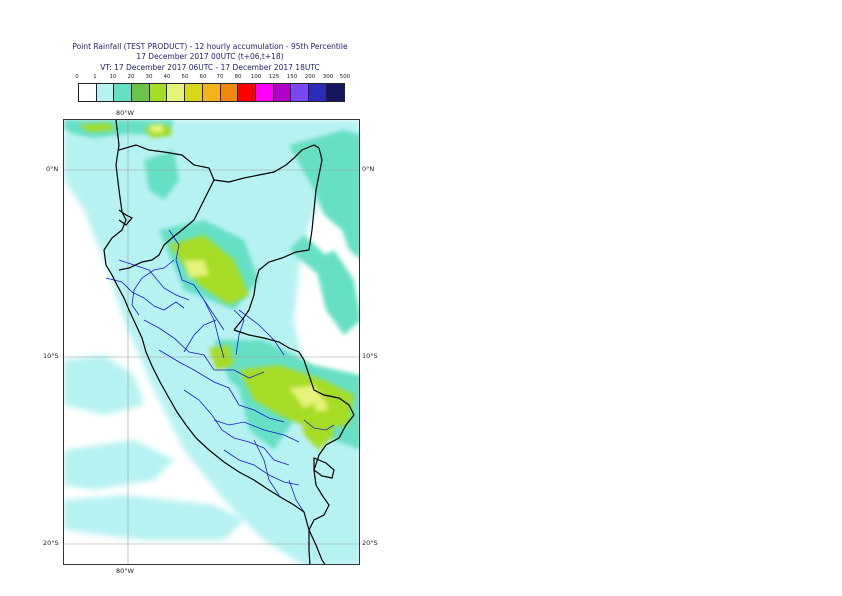  What do you see at coordinates (125, 113) in the screenshot?
I see `lon-label-top: 80°W` at bounding box center [125, 113].